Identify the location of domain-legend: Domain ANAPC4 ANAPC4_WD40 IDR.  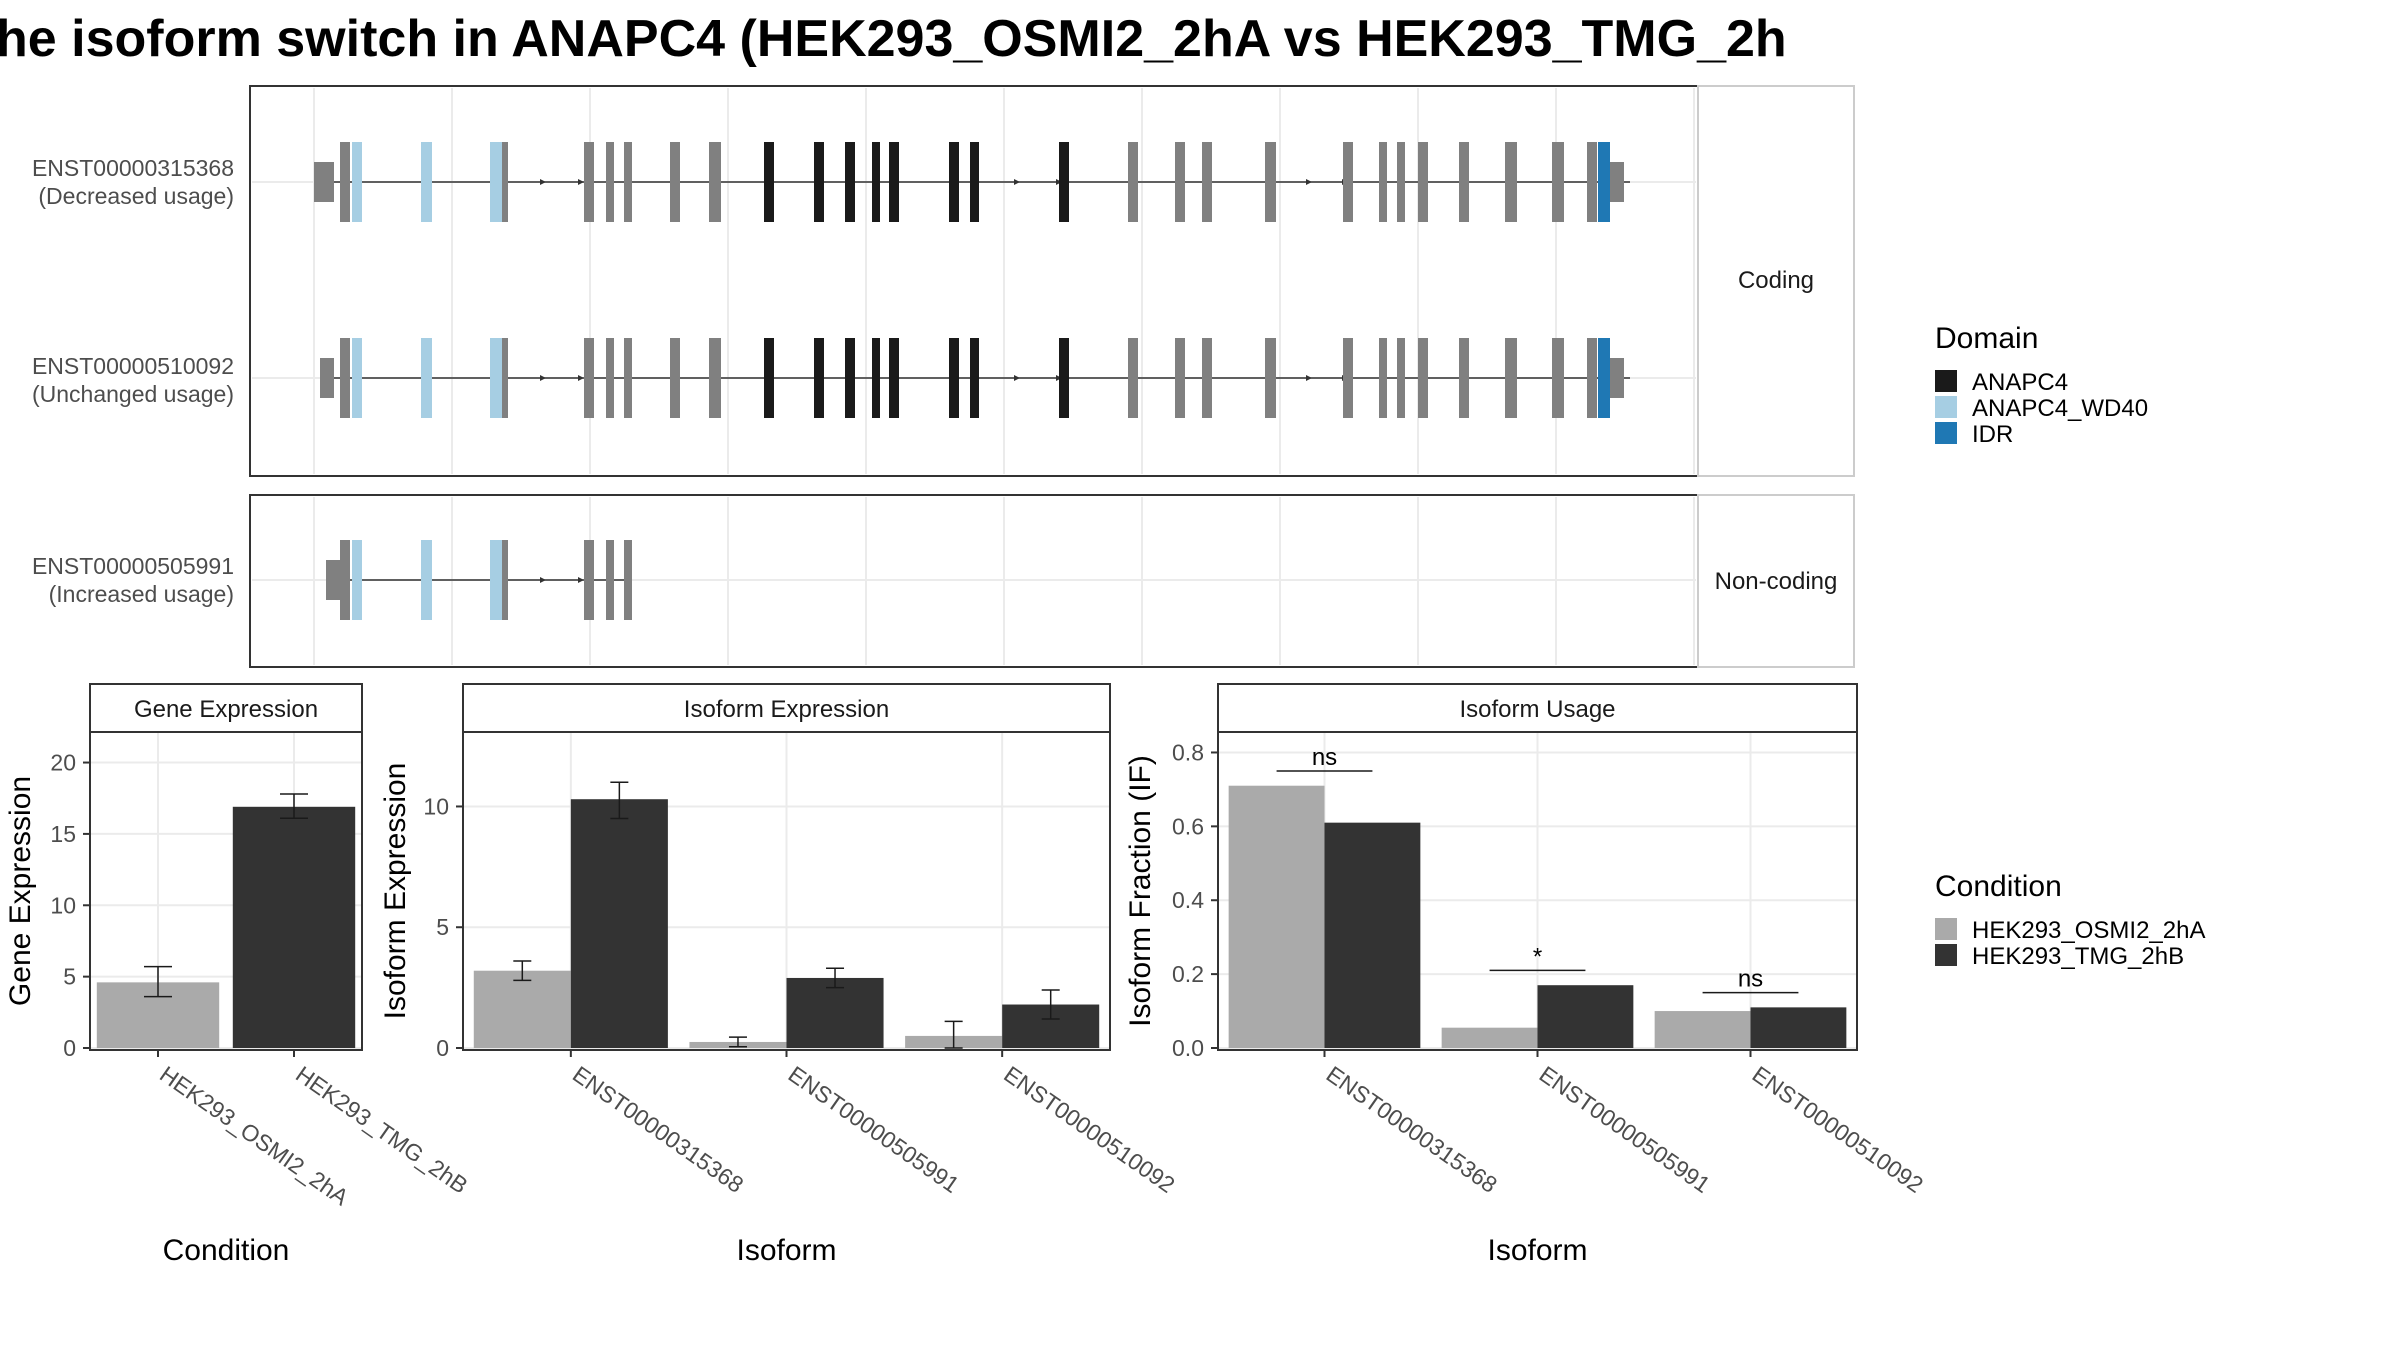
(2041, 385).